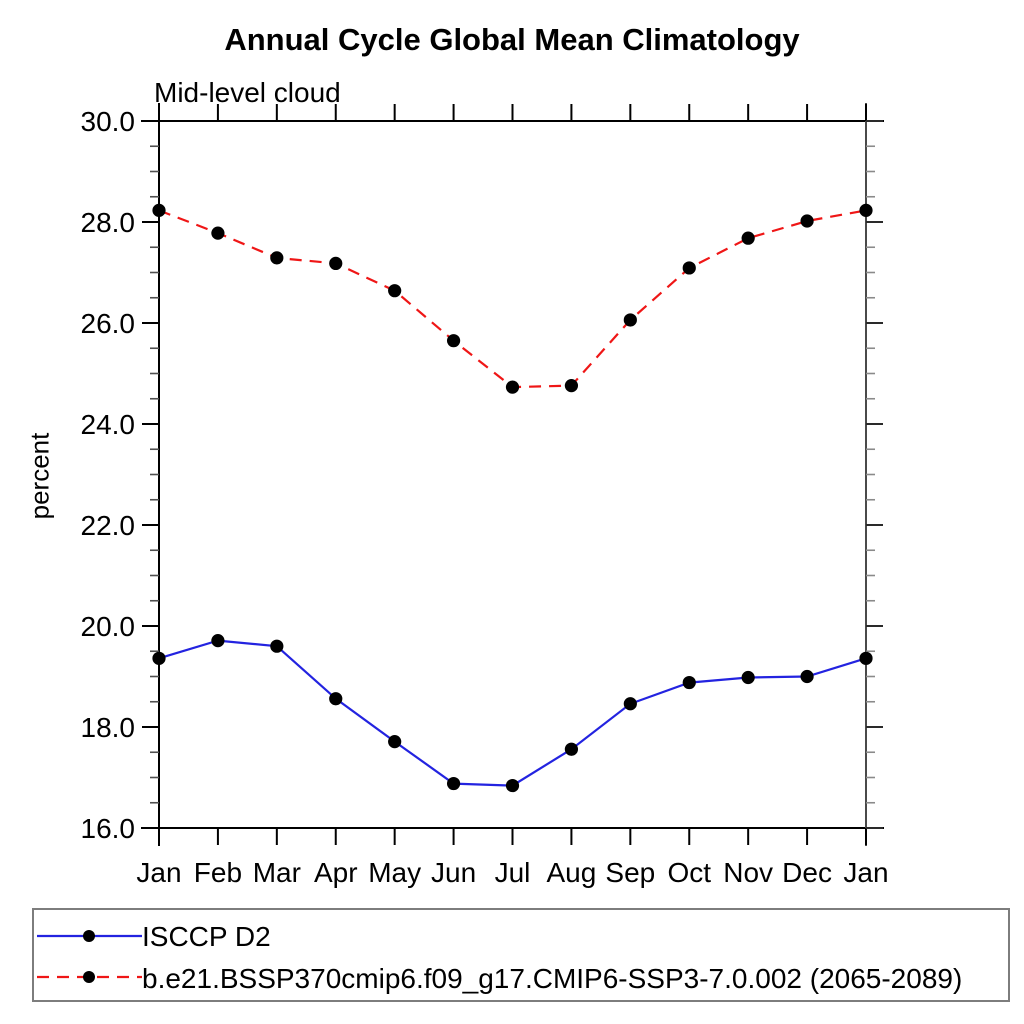  What do you see at coordinates (218, 872) in the screenshot?
I see `x-tick-label: Feb` at bounding box center [218, 872].